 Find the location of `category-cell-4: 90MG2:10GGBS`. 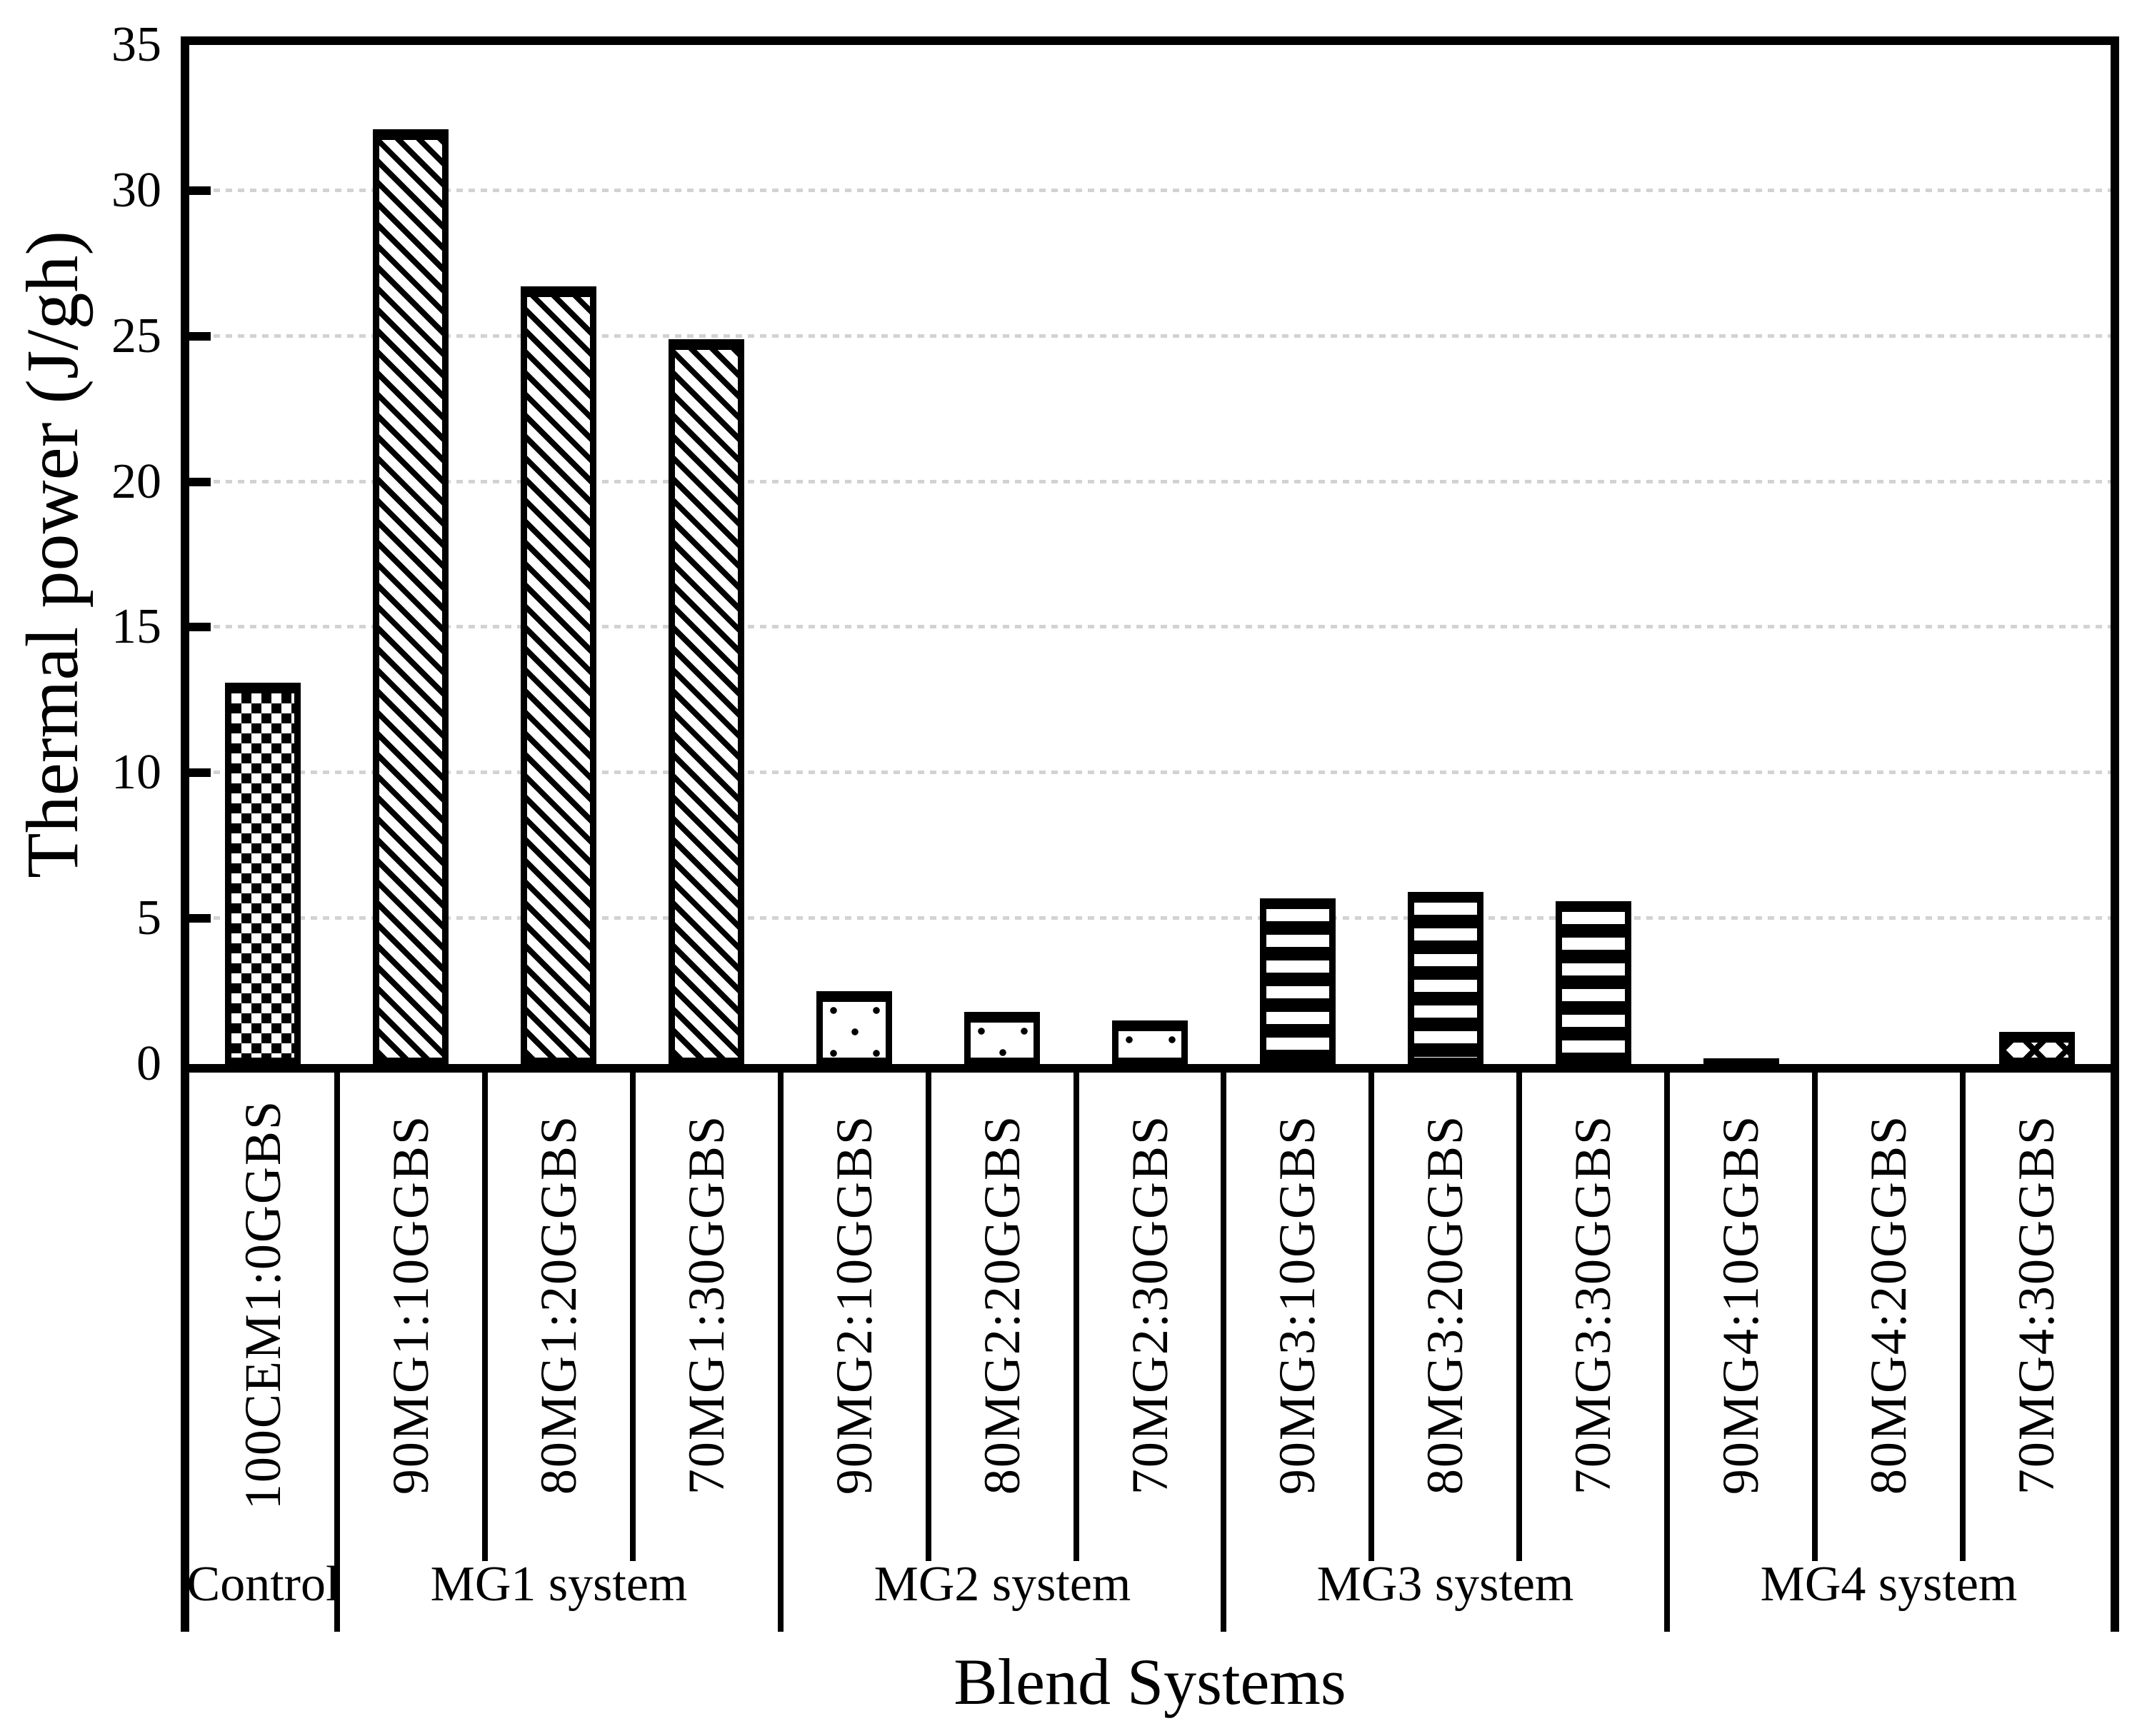

category-cell-4: 90MG2:10GGBS is located at coordinates (855, 1305).